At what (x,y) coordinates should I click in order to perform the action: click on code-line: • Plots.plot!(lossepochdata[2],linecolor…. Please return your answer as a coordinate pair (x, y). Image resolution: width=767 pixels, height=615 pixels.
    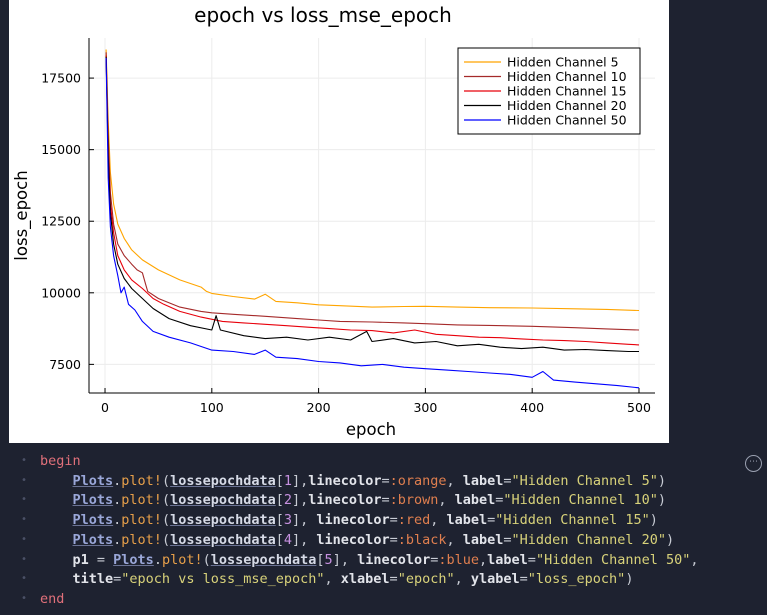
    Looking at the image, I should click on (370, 500).